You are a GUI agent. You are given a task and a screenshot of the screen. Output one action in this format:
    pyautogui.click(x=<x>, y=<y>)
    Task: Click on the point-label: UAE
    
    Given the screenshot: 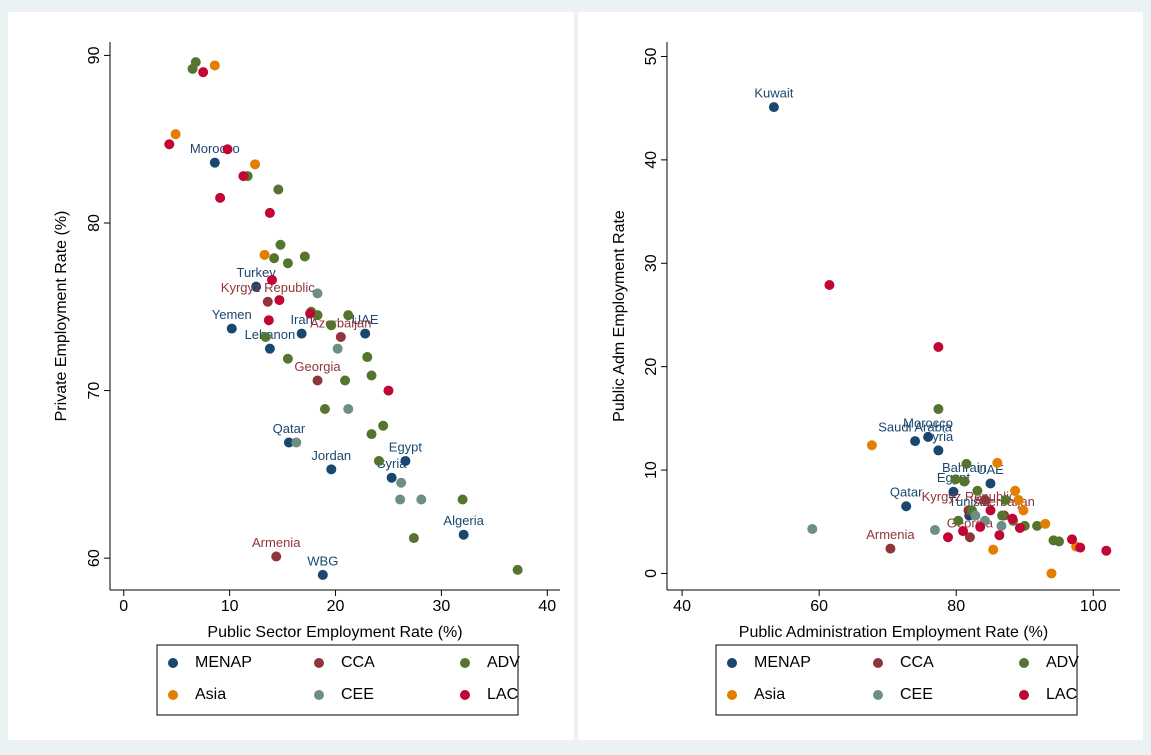 What is the action you would take?
    pyautogui.click(x=365, y=319)
    